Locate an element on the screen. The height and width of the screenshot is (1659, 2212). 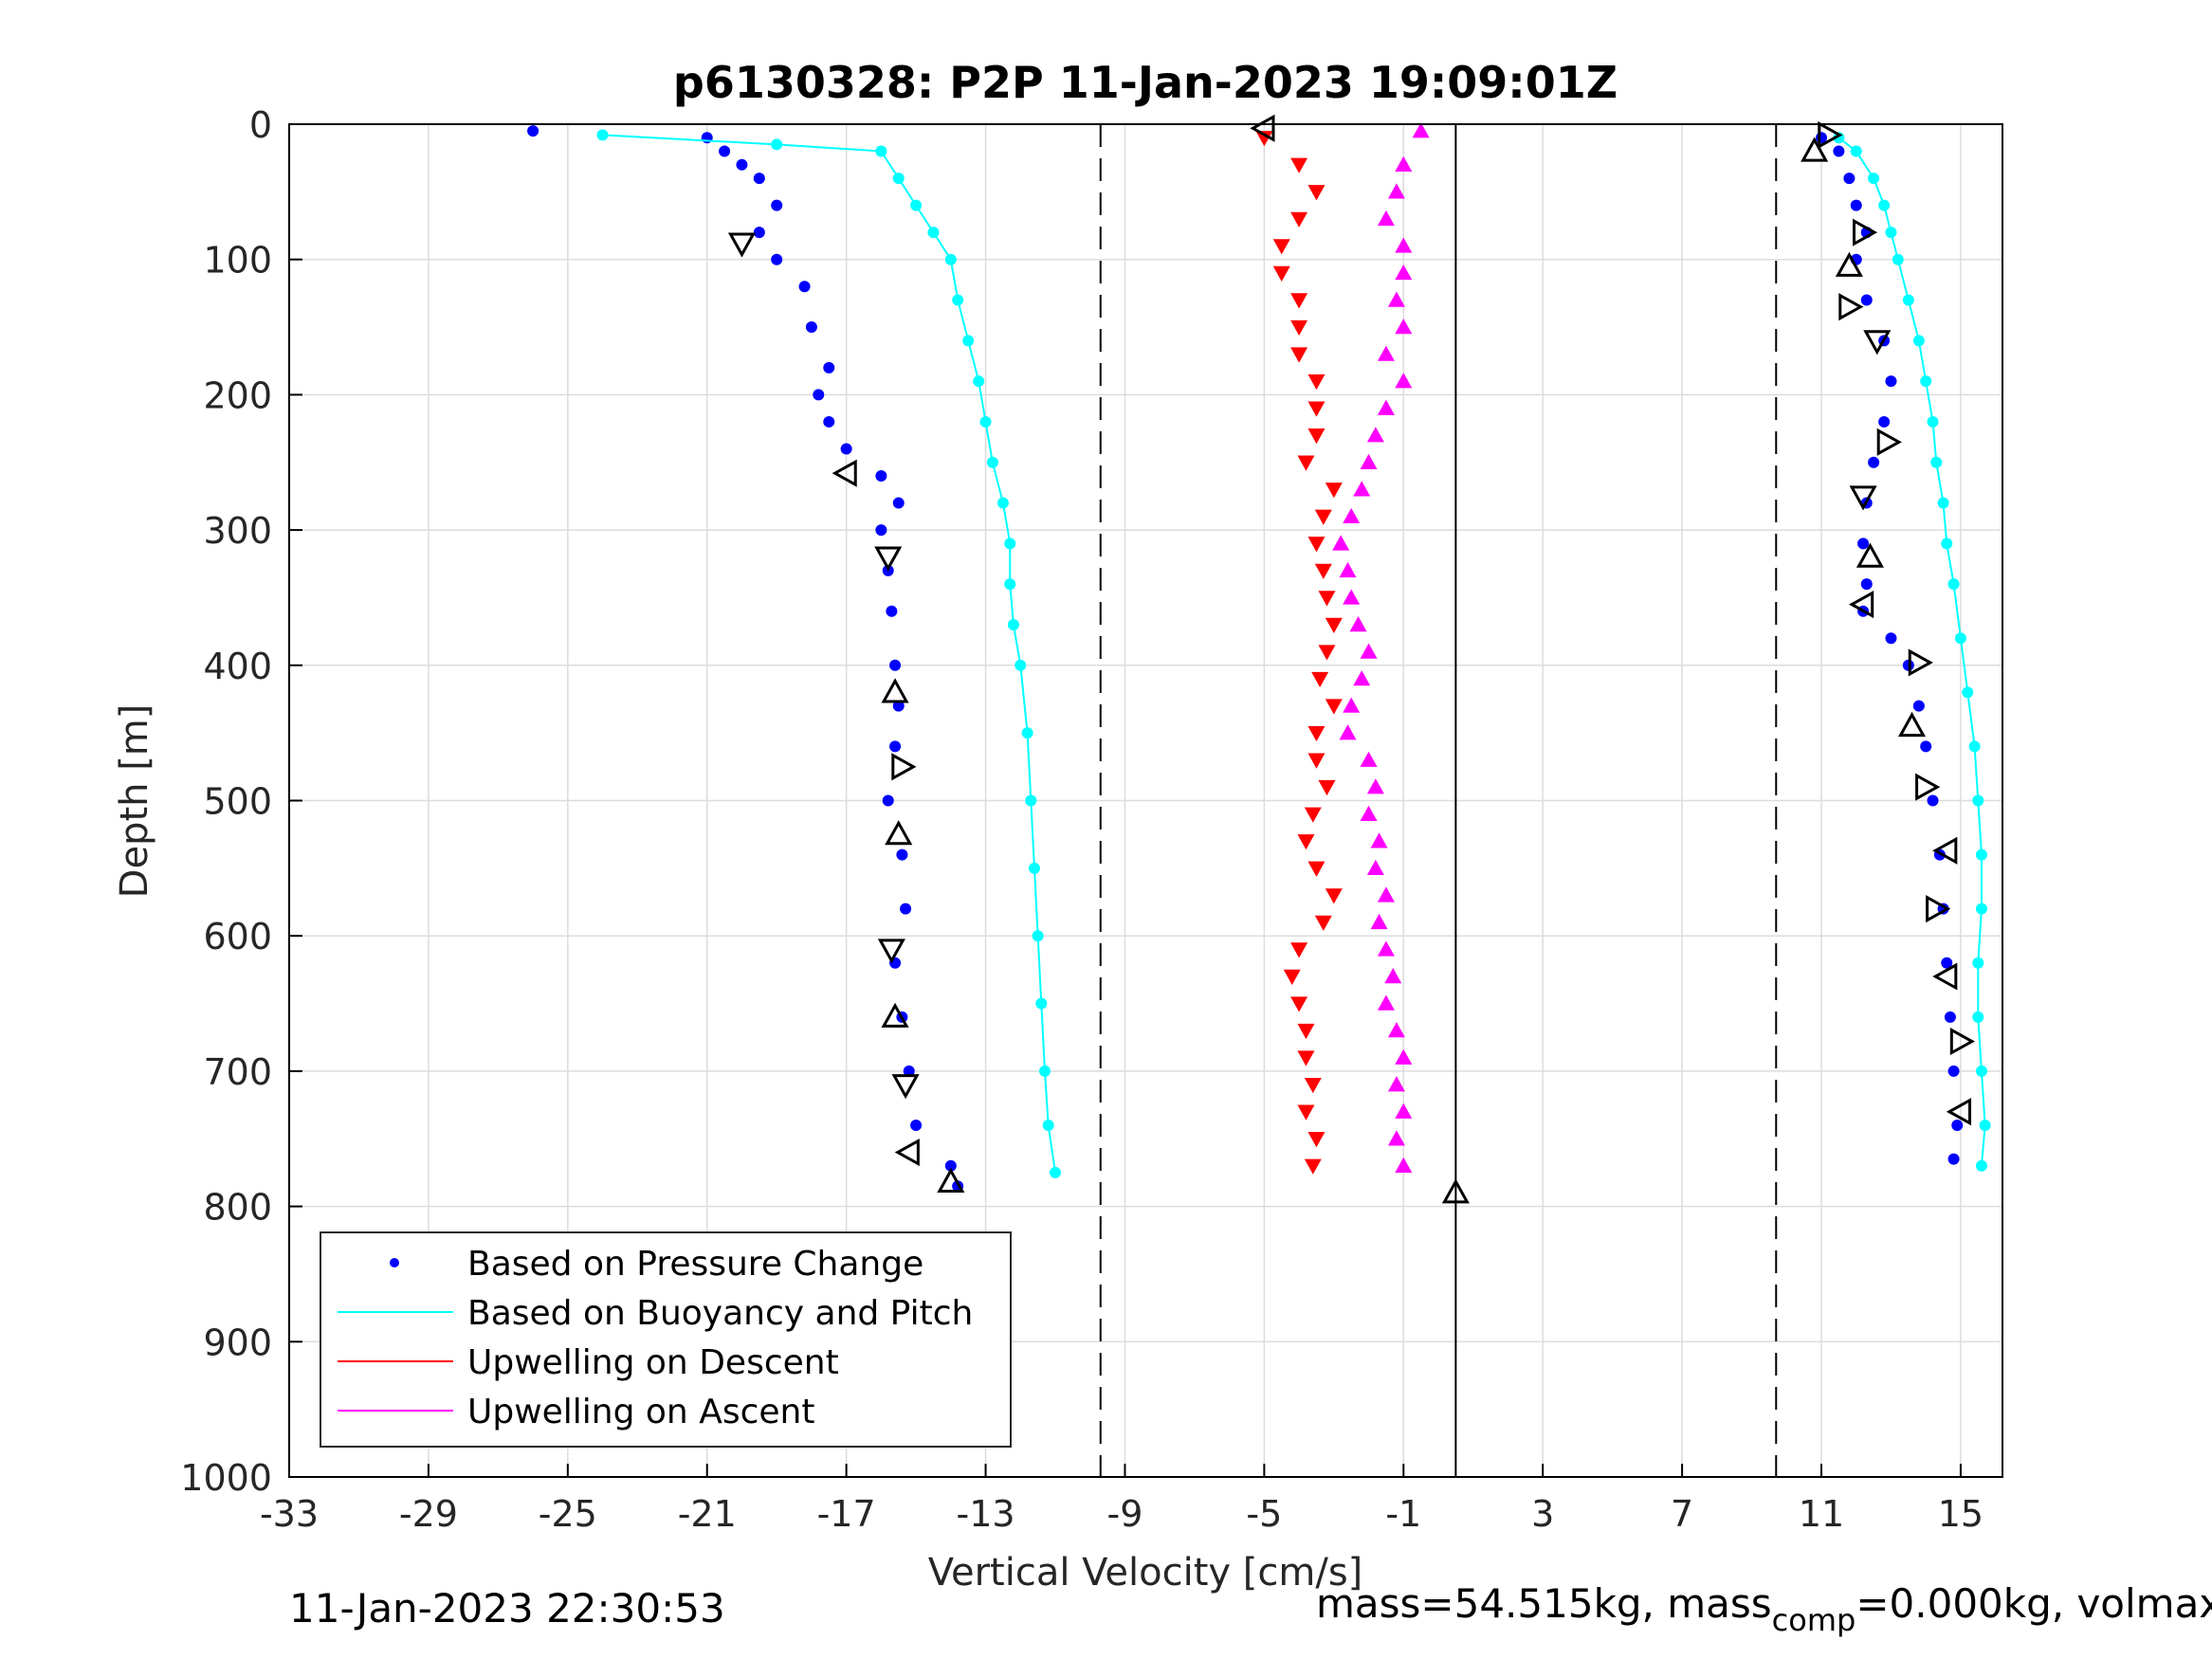
y-tick-label: 0 is located at coordinates (260, 125).